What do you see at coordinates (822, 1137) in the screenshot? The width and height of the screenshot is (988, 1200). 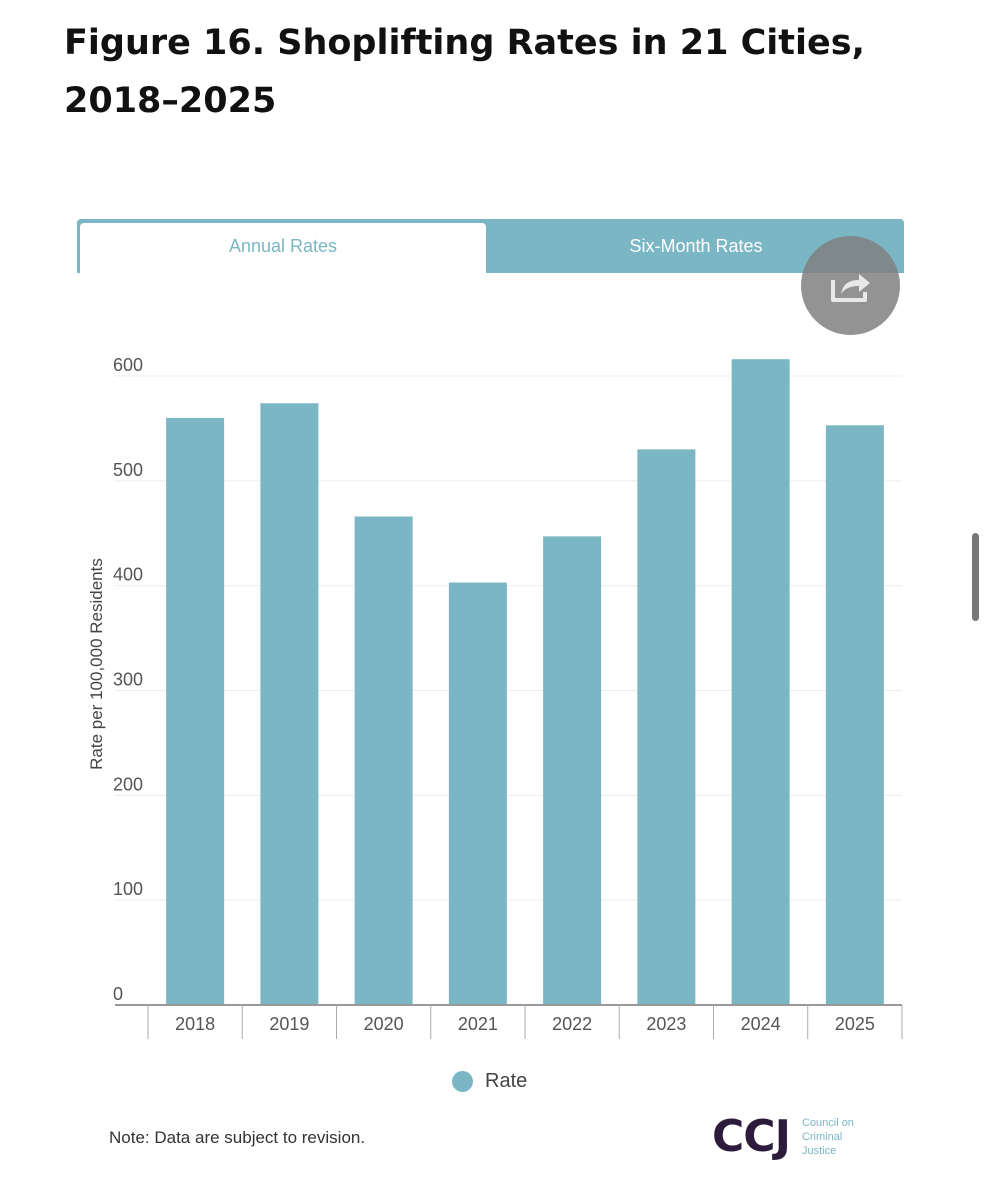 I see `logo-line: Criminal` at bounding box center [822, 1137].